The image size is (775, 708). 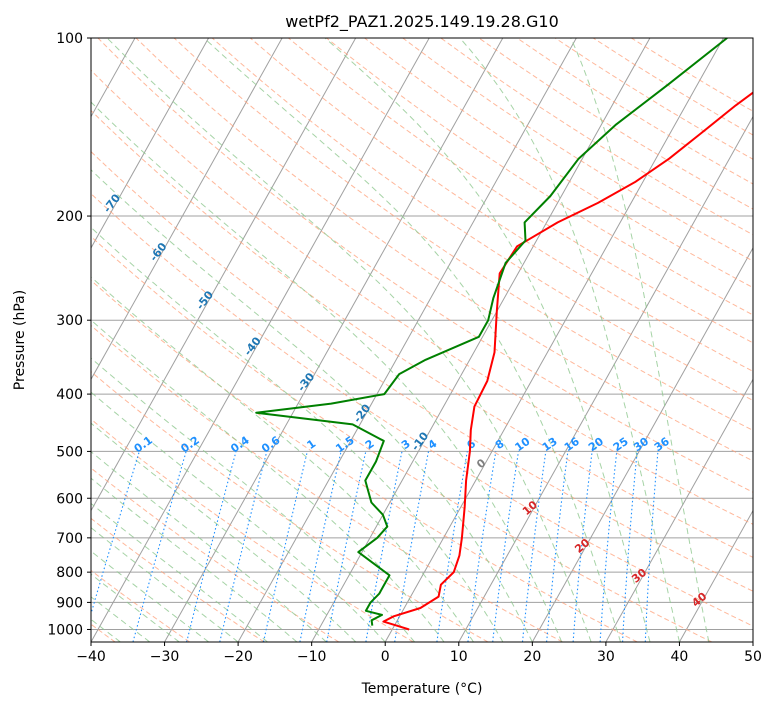 What do you see at coordinates (20, 340) in the screenshot?
I see `y-axis-label: Pressure (hPa)` at bounding box center [20, 340].